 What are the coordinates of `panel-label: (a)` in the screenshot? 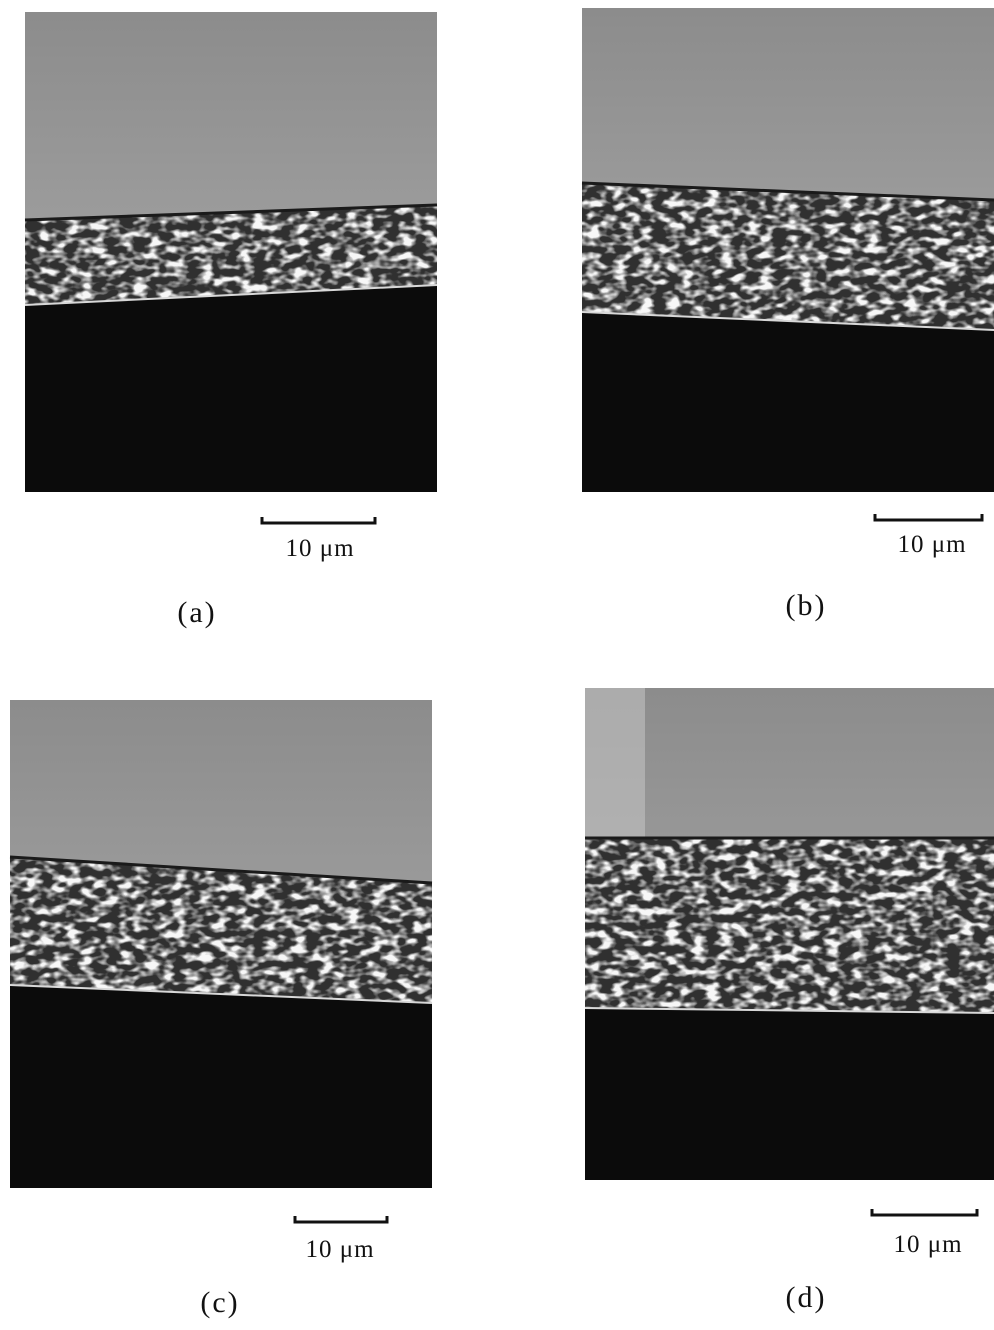 It's located at (196, 612).